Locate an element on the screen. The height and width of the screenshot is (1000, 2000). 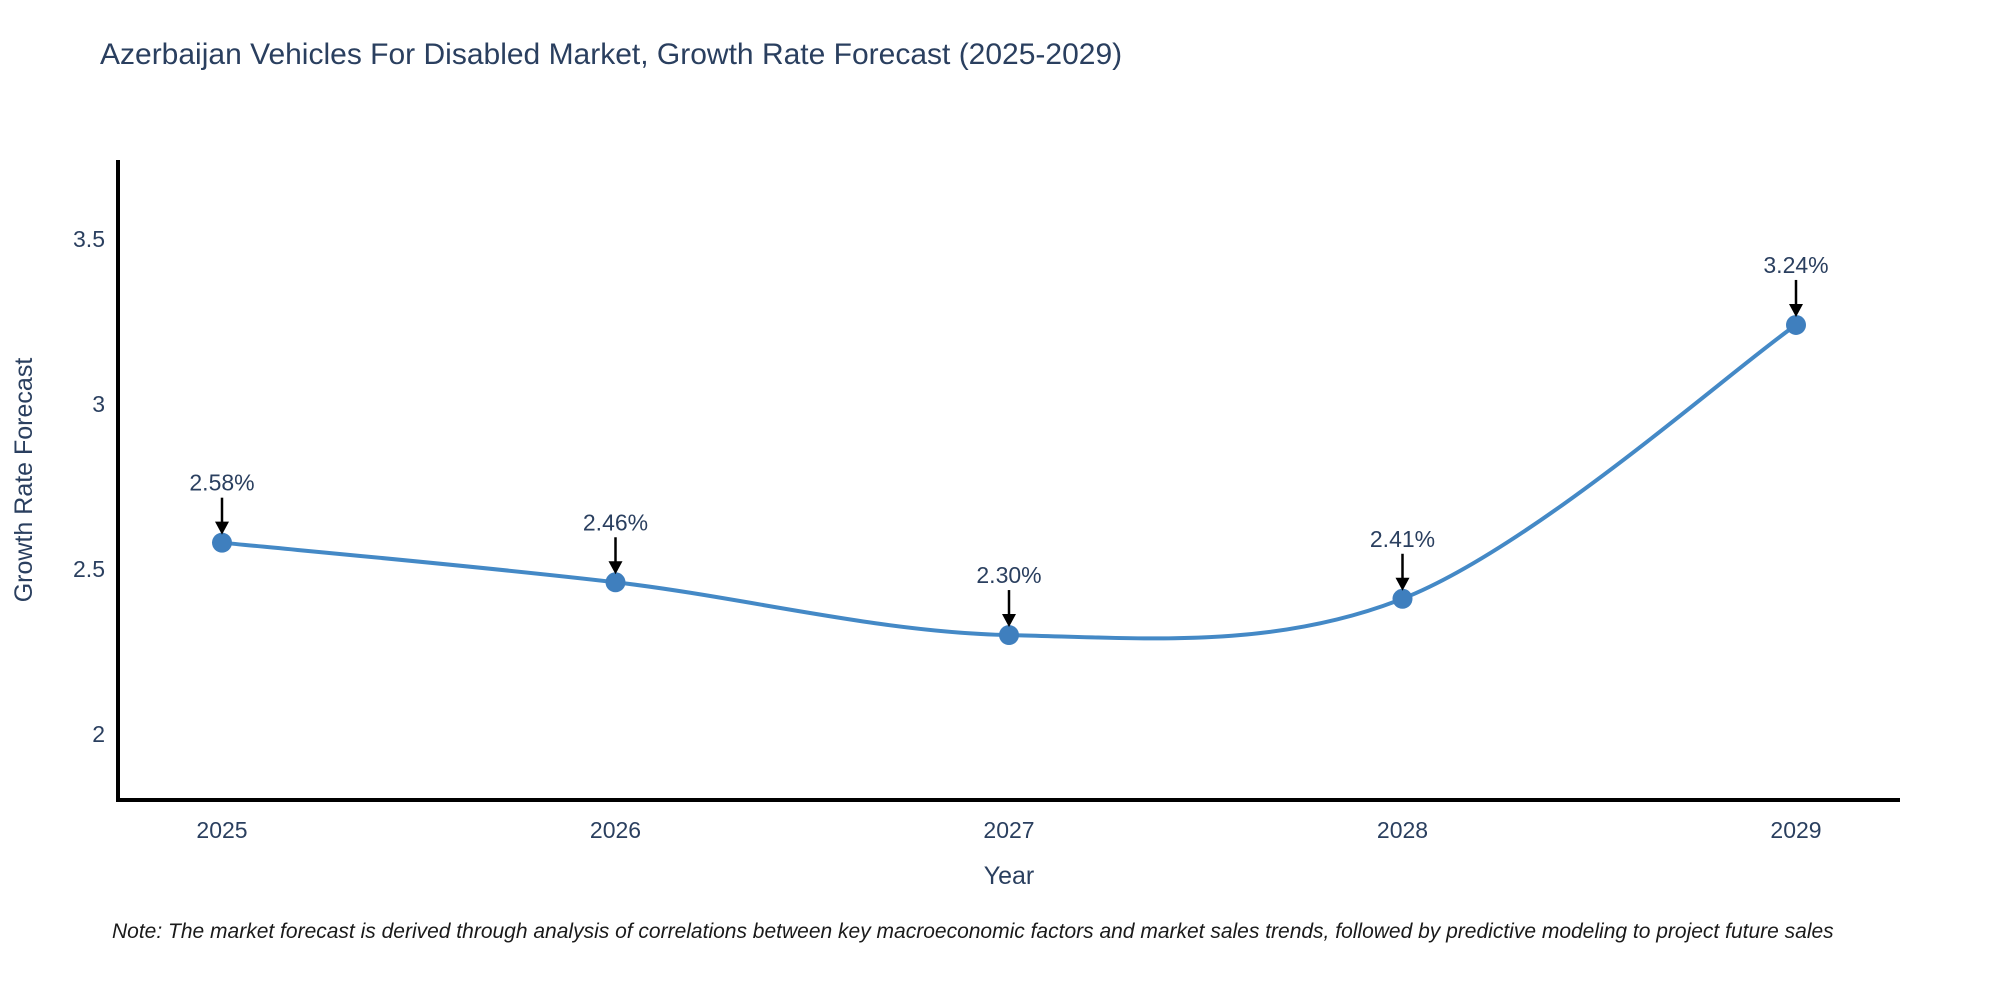
data-point-label: 2.30% is located at coordinates (1008, 575).